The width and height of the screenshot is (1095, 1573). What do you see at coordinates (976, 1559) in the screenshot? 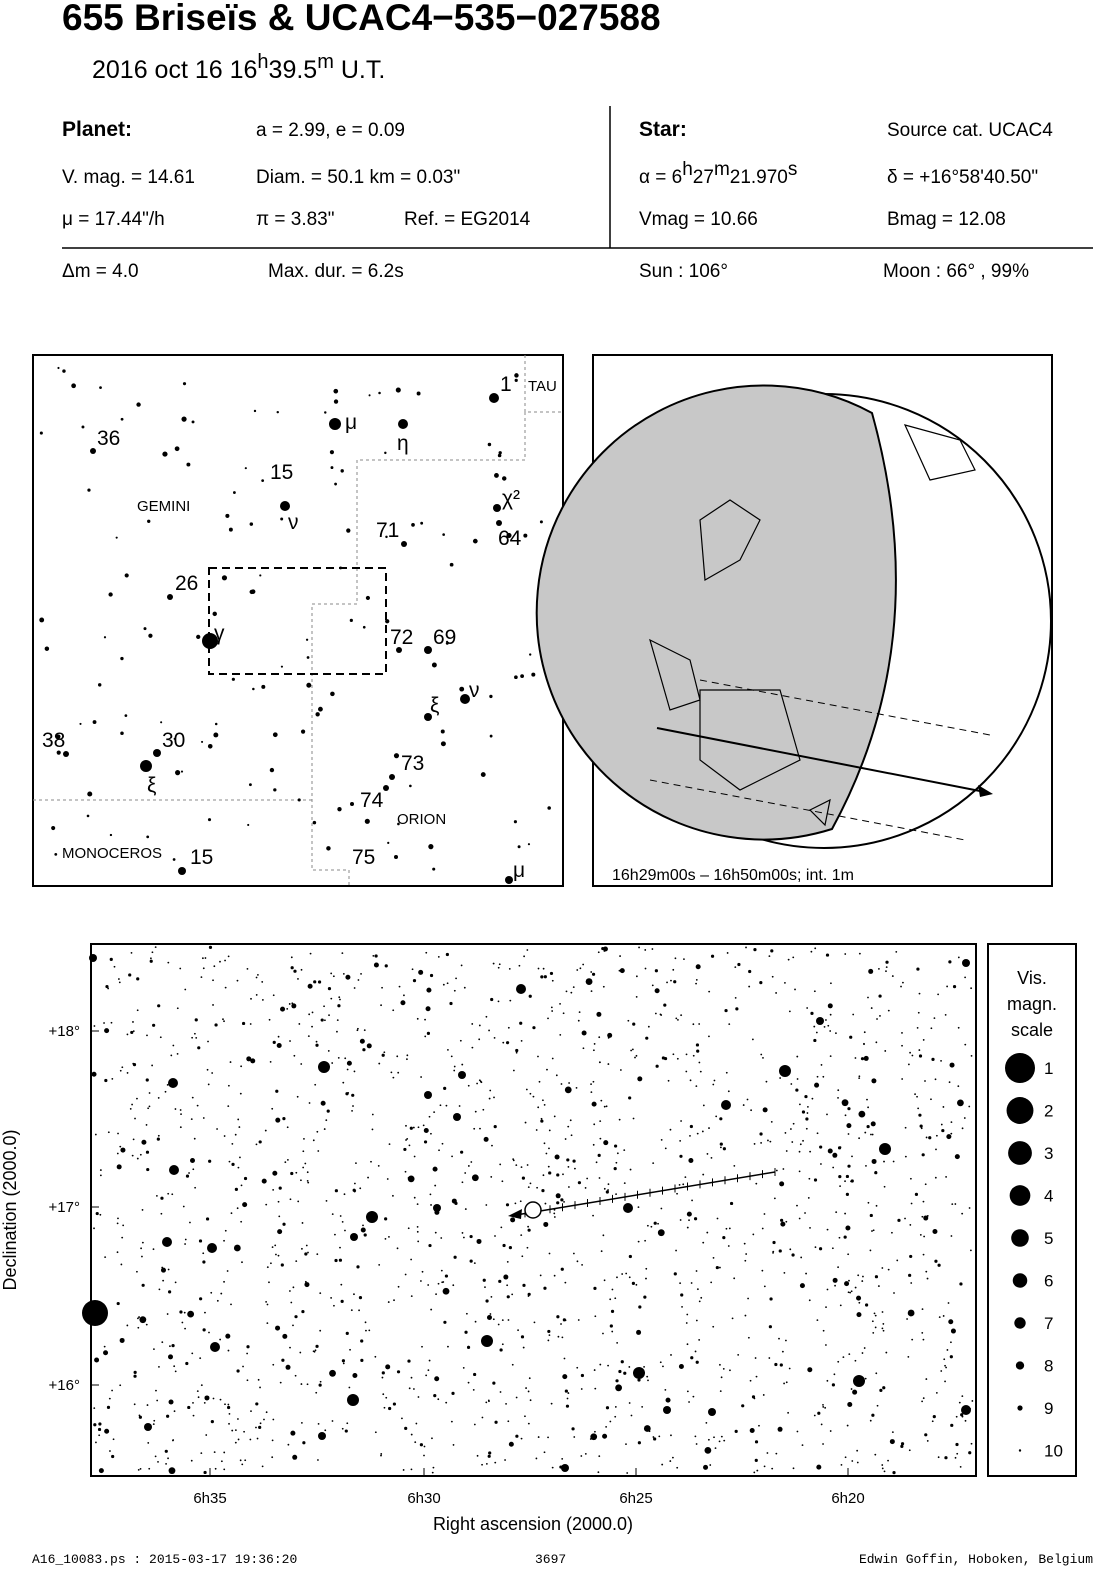
I see `footer-author: Edwin Goffin, Hoboken, Belgium` at bounding box center [976, 1559].